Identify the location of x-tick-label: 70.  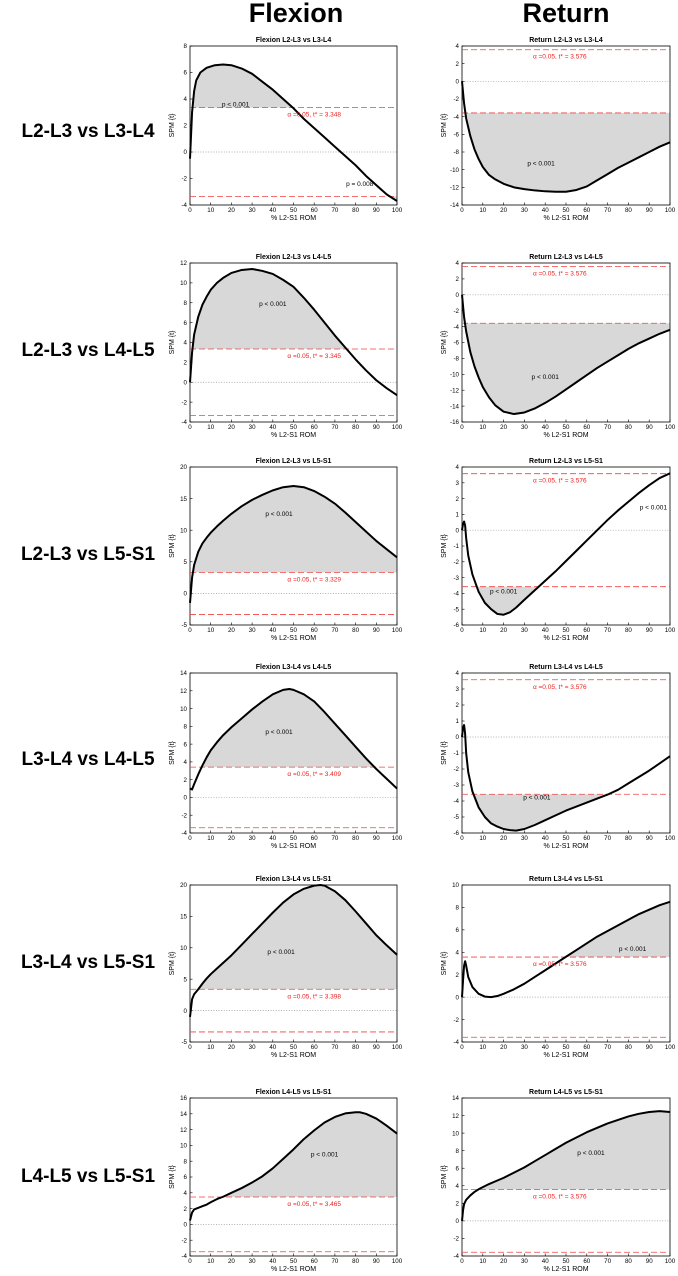
(607, 1261).